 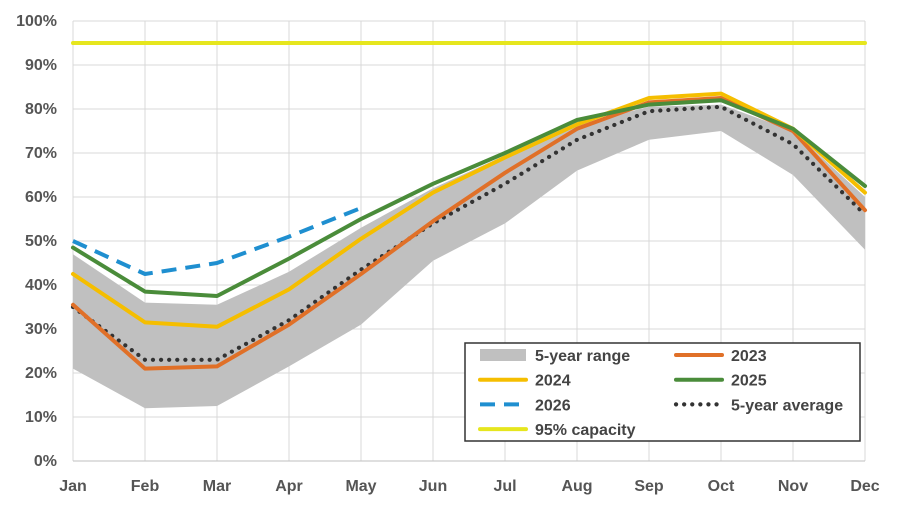 What do you see at coordinates (45, 461) in the screenshot?
I see `y-tick-label-0: 0%` at bounding box center [45, 461].